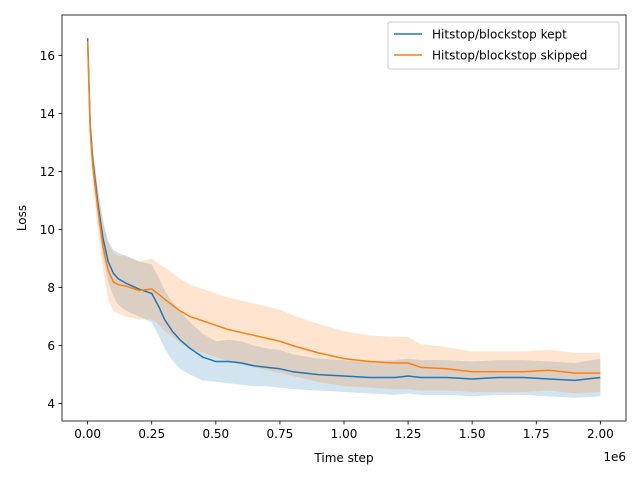 The image size is (640, 480). I want to click on x-tick-label: 1.00, so click(344, 434).